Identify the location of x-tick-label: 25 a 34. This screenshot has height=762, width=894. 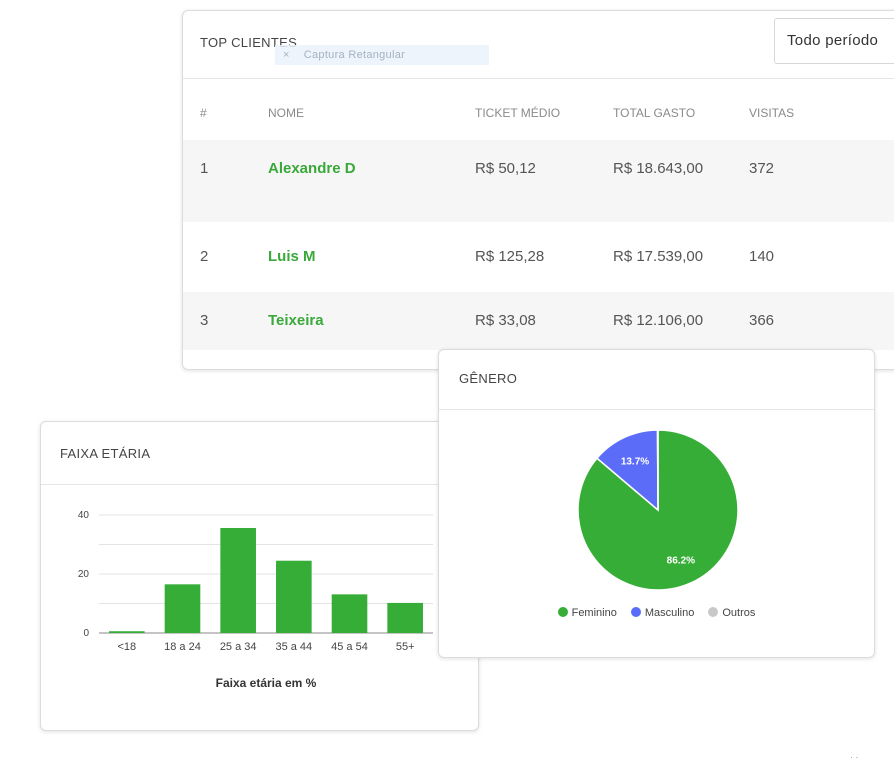
(238, 647).